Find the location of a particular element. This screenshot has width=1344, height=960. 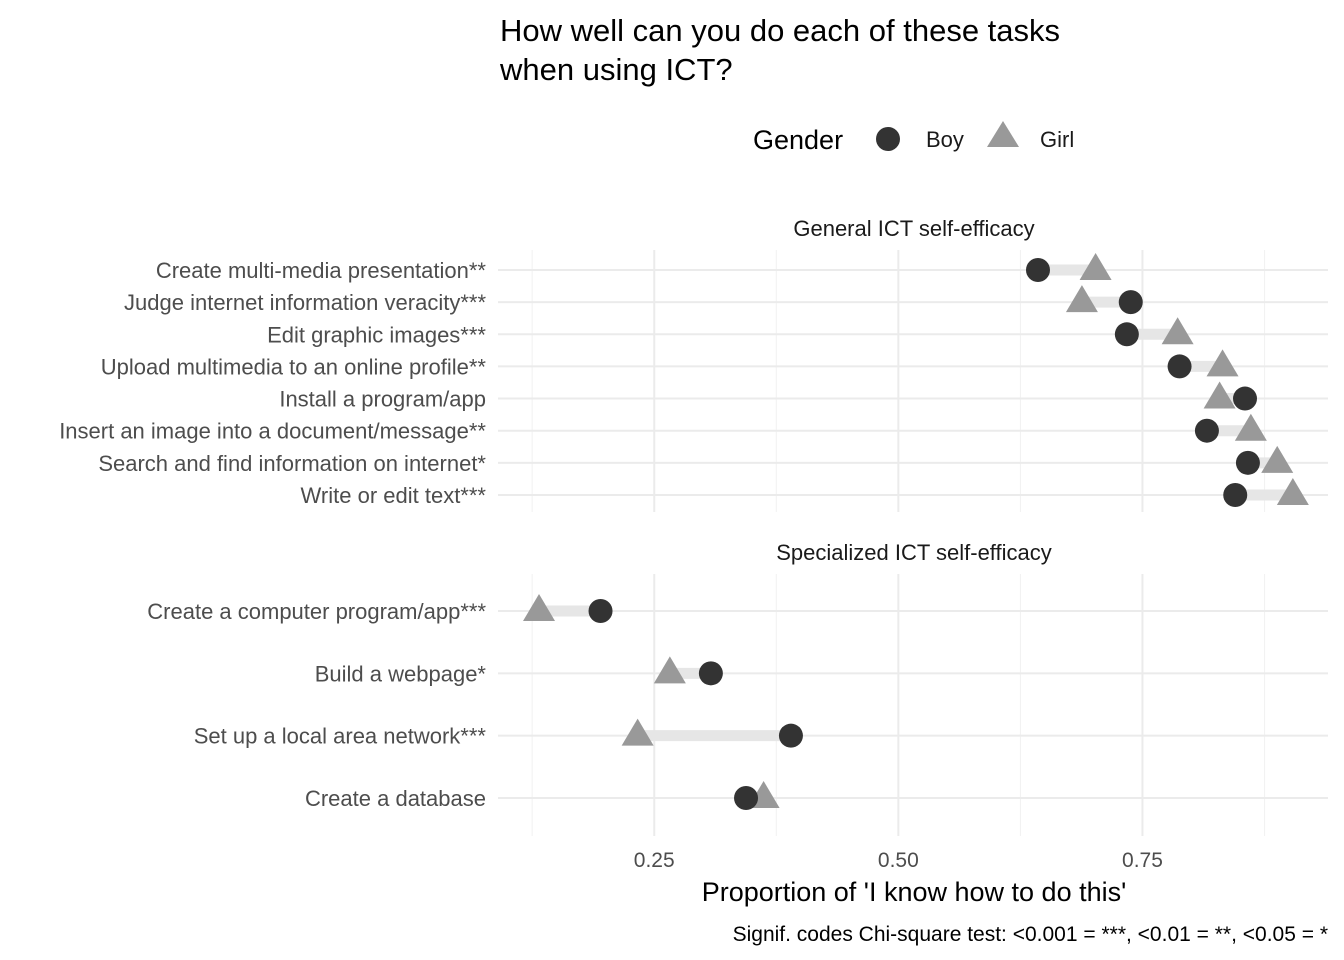

point-boy-edit-graphic-images is located at coordinates (1126, 334).